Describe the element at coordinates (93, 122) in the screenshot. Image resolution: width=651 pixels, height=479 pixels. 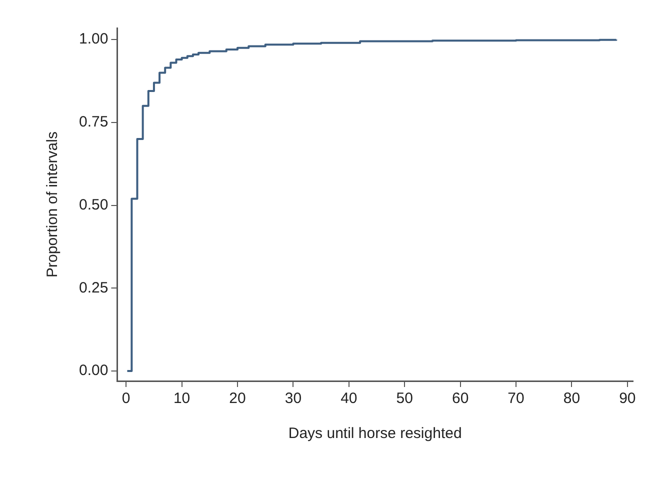
I see `y-tick-label: 0.75` at that location.